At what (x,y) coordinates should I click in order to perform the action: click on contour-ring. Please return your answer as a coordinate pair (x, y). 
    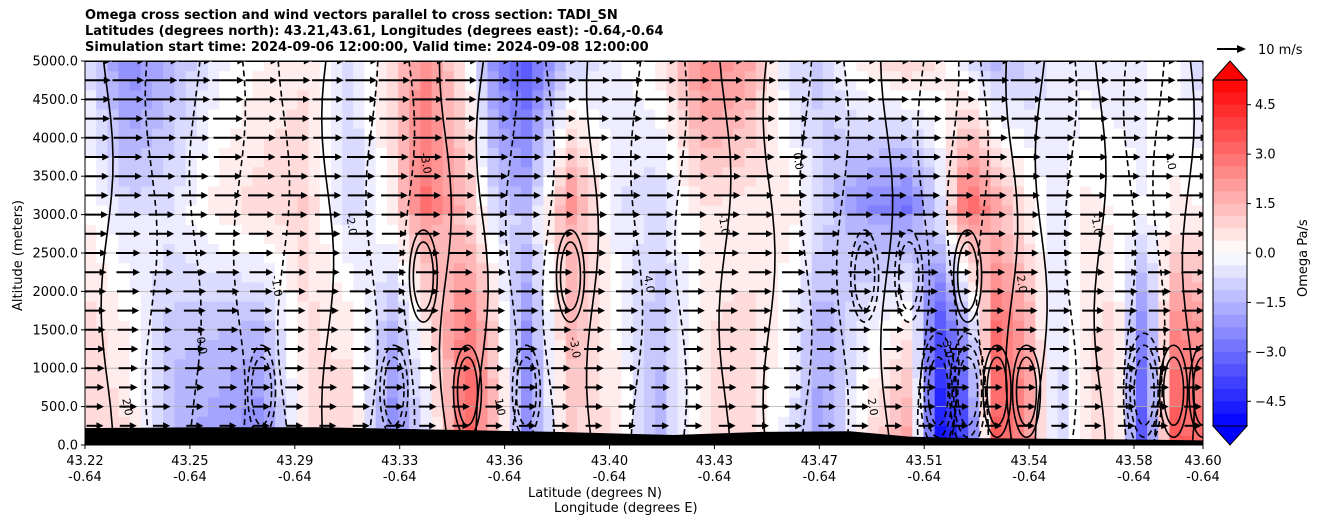
    Looking at the image, I should click on (394, 391).